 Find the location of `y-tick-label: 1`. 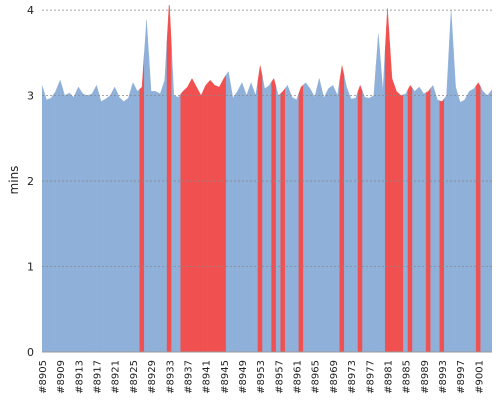

y-tick-label: 1 is located at coordinates (30, 267).